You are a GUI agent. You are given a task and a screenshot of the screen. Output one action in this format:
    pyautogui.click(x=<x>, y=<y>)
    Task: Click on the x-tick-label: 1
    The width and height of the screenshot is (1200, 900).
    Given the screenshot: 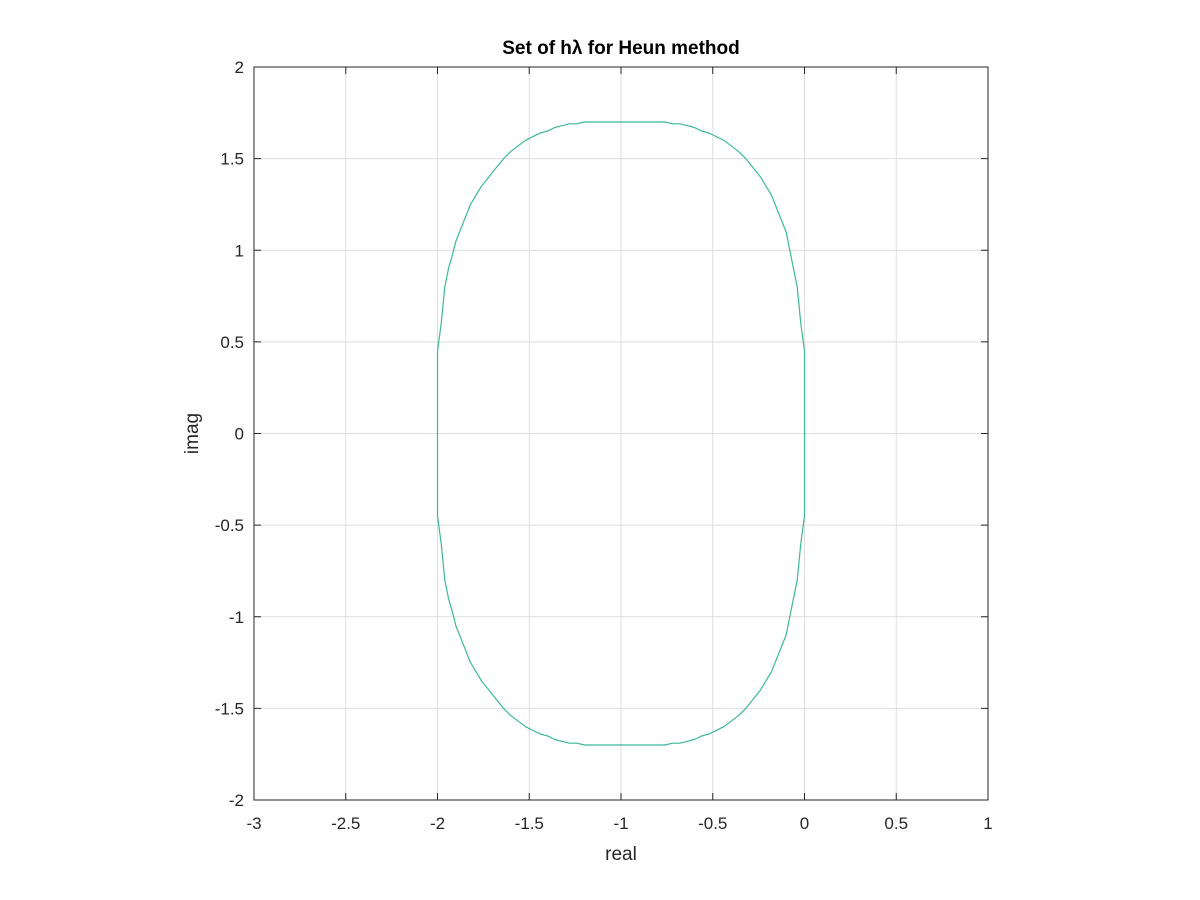 What is the action you would take?
    pyautogui.click(x=987, y=823)
    